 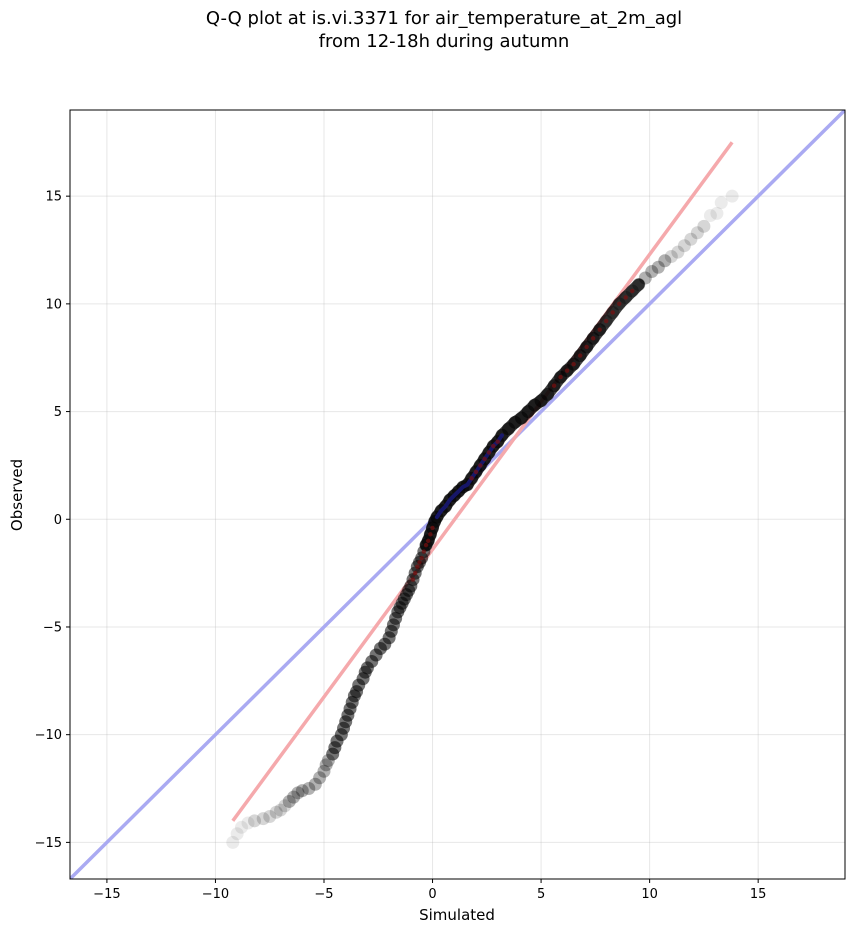 What do you see at coordinates (106, 894) in the screenshot?
I see `x-tick-label: −15` at bounding box center [106, 894].